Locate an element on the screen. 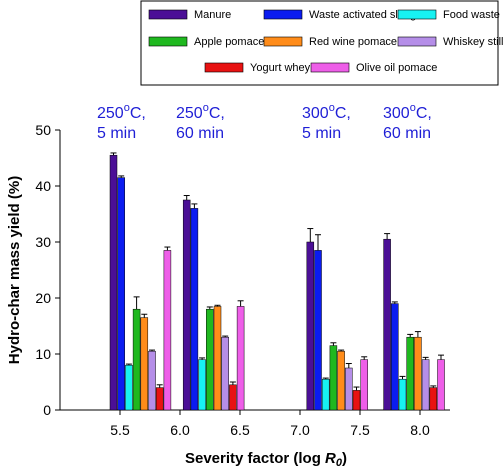 Image resolution: width=504 pixels, height=471 pixels. x-tick-label: 8.0 is located at coordinates (420, 430).